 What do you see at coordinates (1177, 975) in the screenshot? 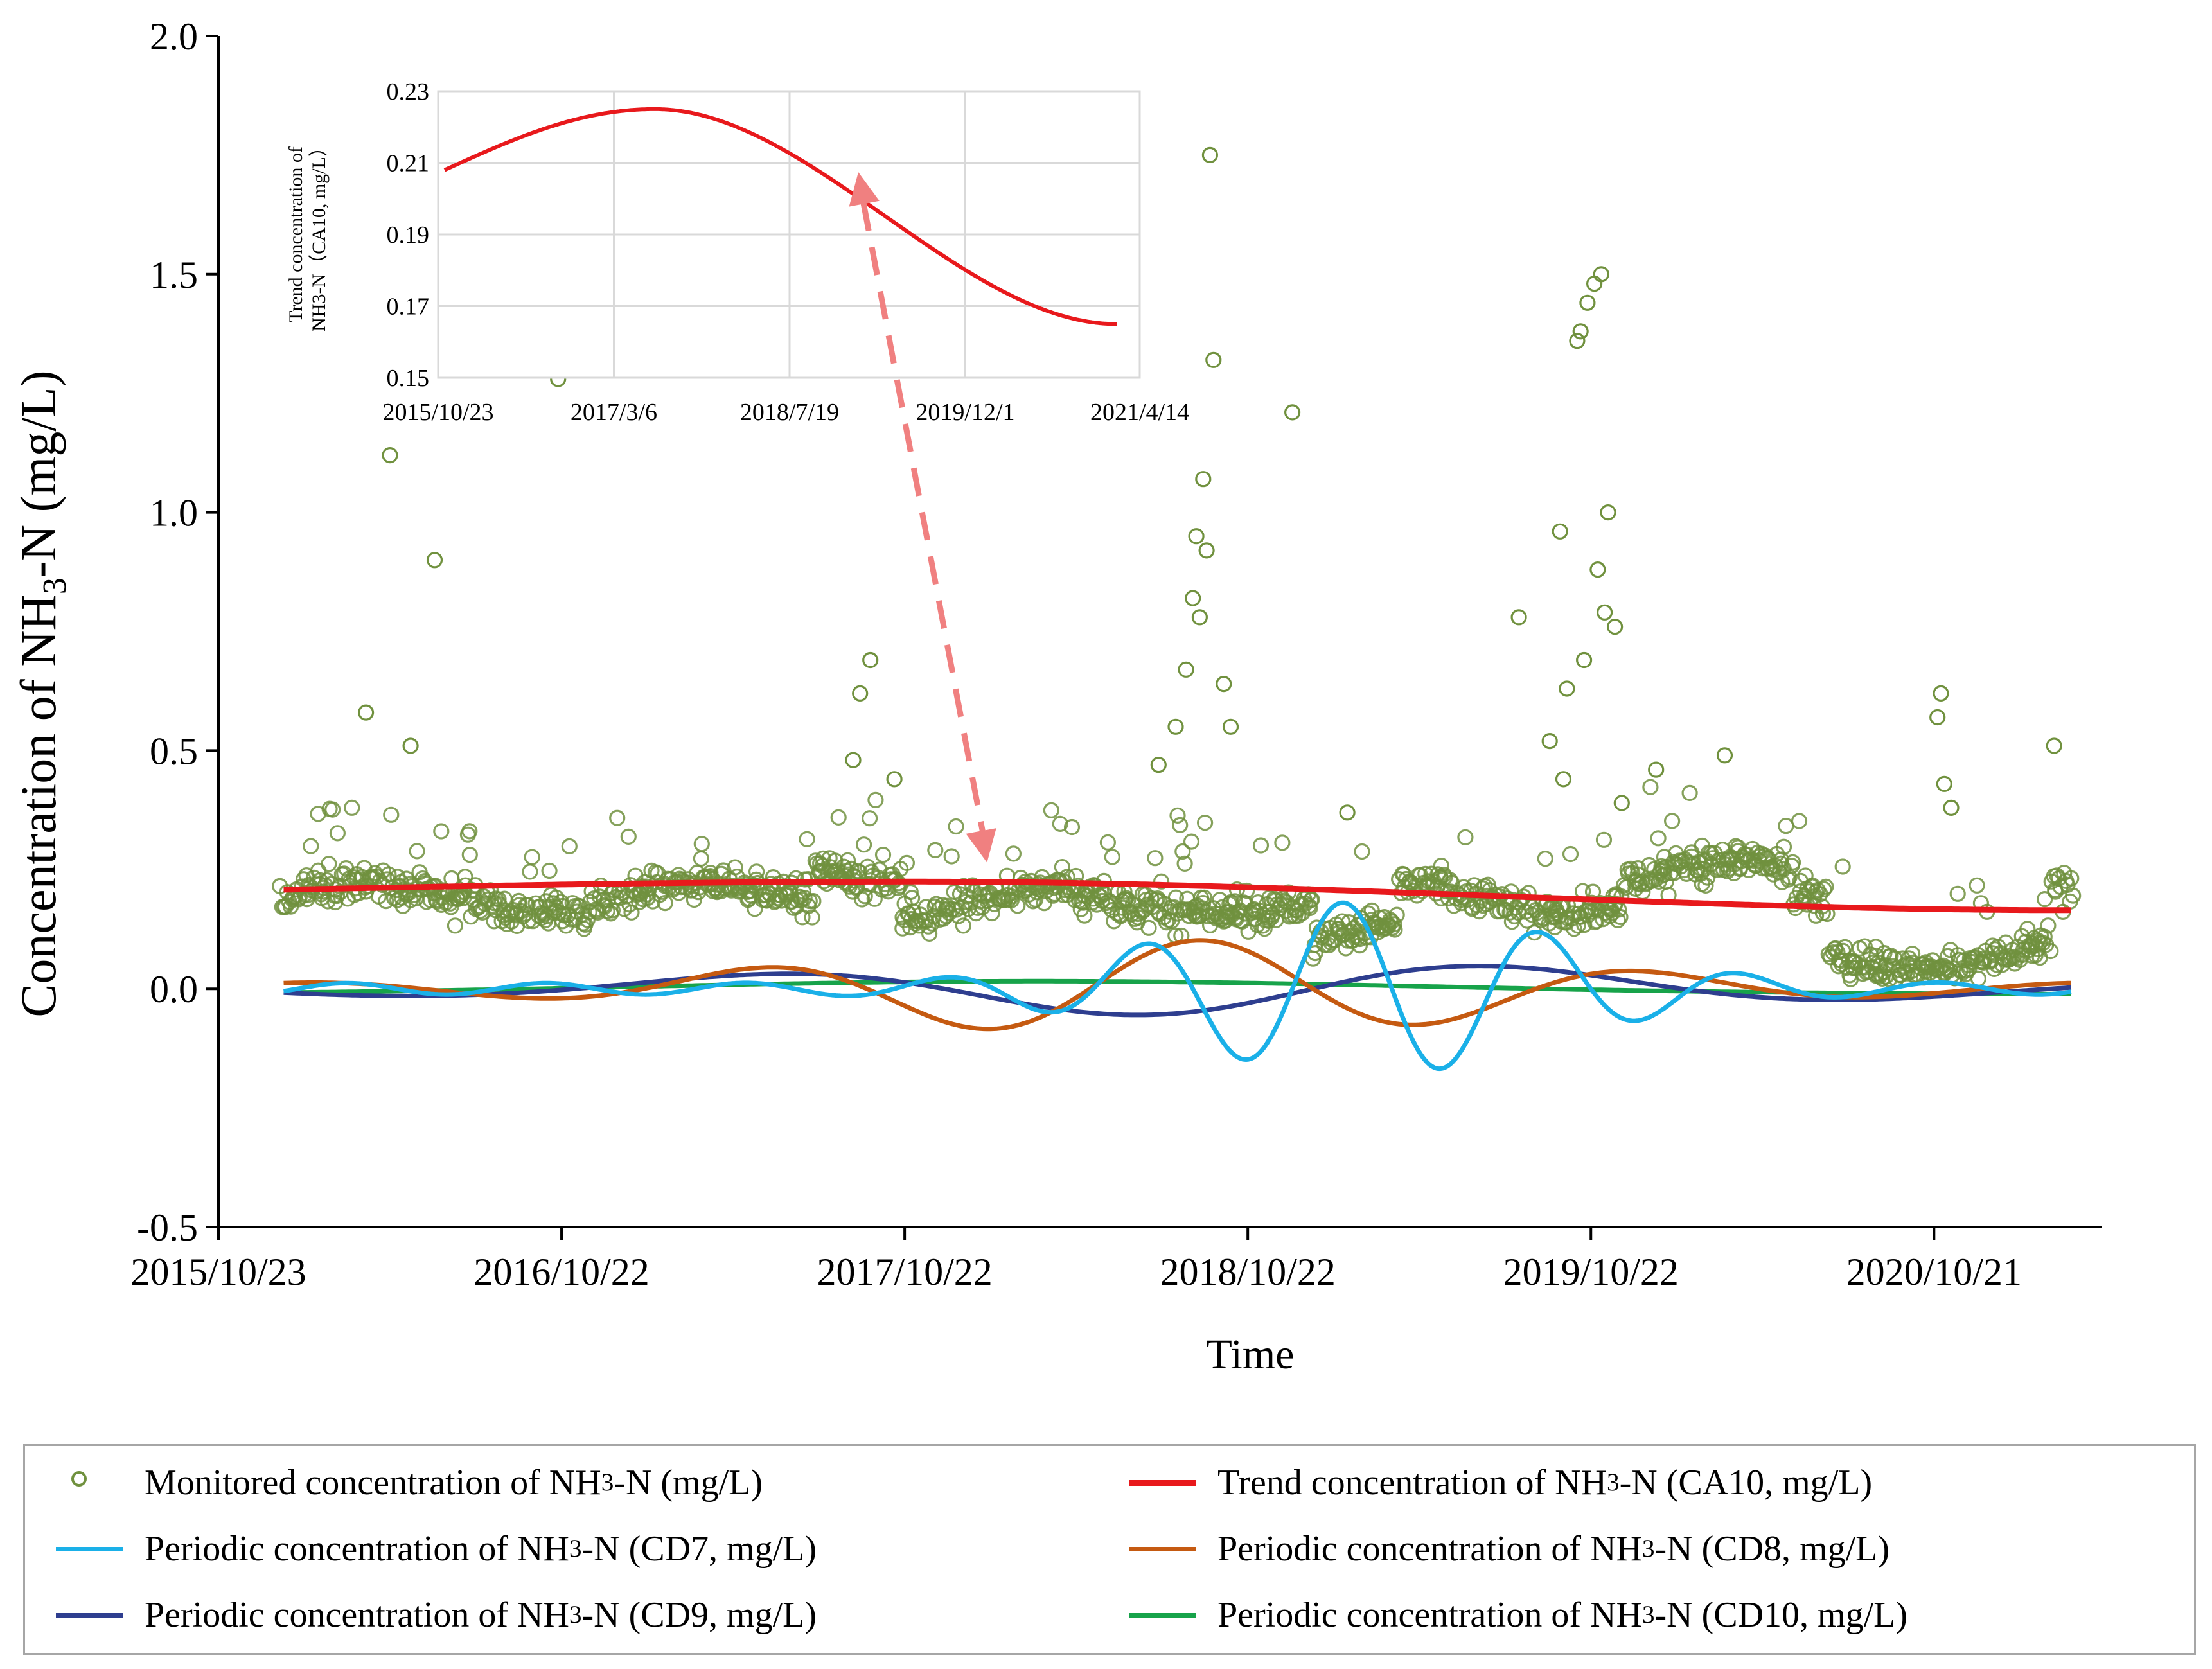
I see `series-lines` at bounding box center [1177, 975].